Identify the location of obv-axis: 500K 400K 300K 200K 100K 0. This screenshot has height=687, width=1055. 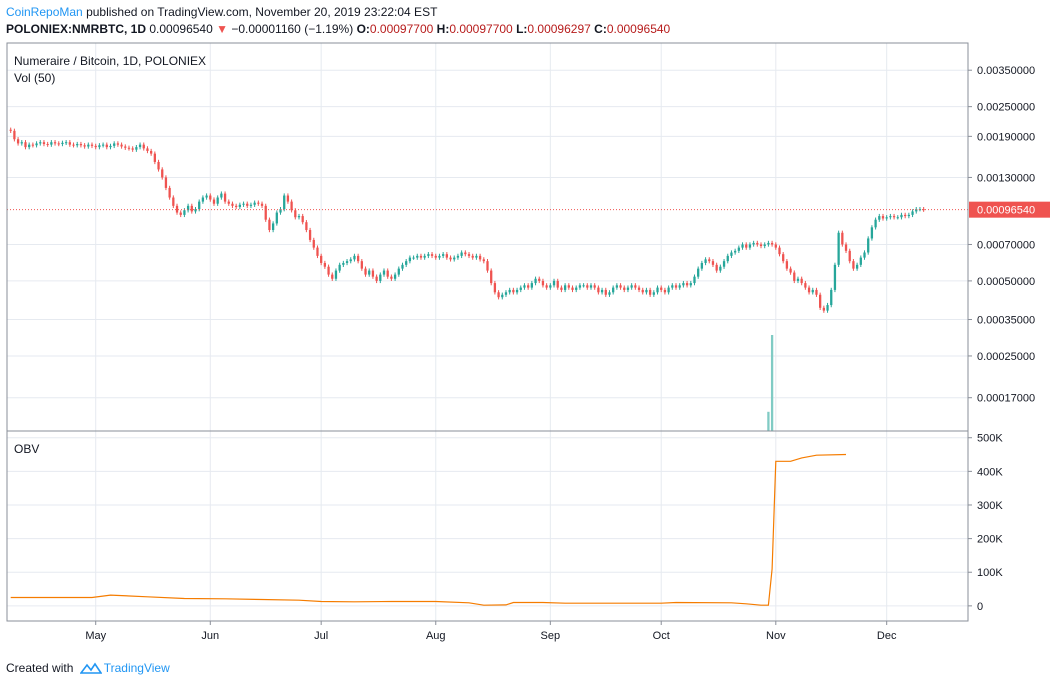
(985, 523).